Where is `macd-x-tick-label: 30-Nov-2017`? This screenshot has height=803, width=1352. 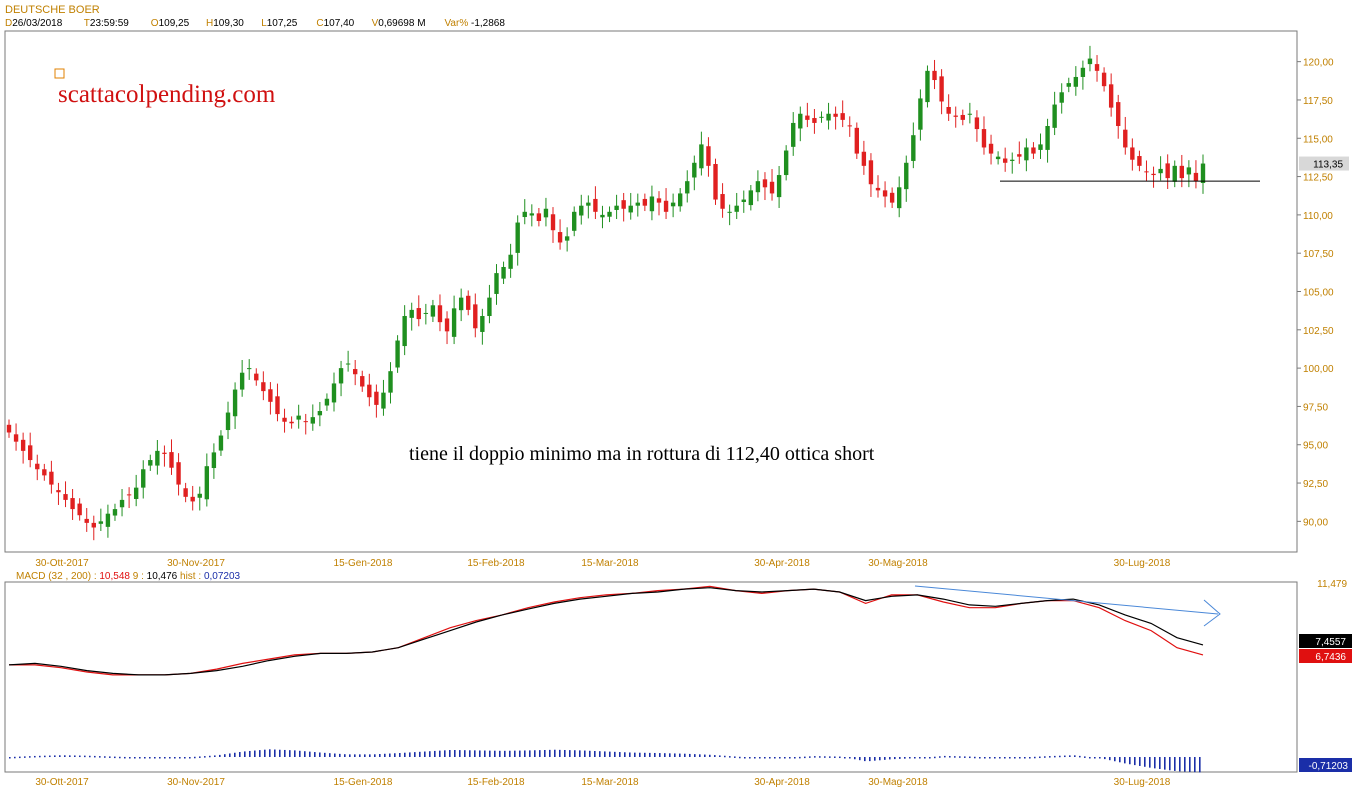
macd-x-tick-label: 30-Nov-2017 is located at coordinates (196, 782).